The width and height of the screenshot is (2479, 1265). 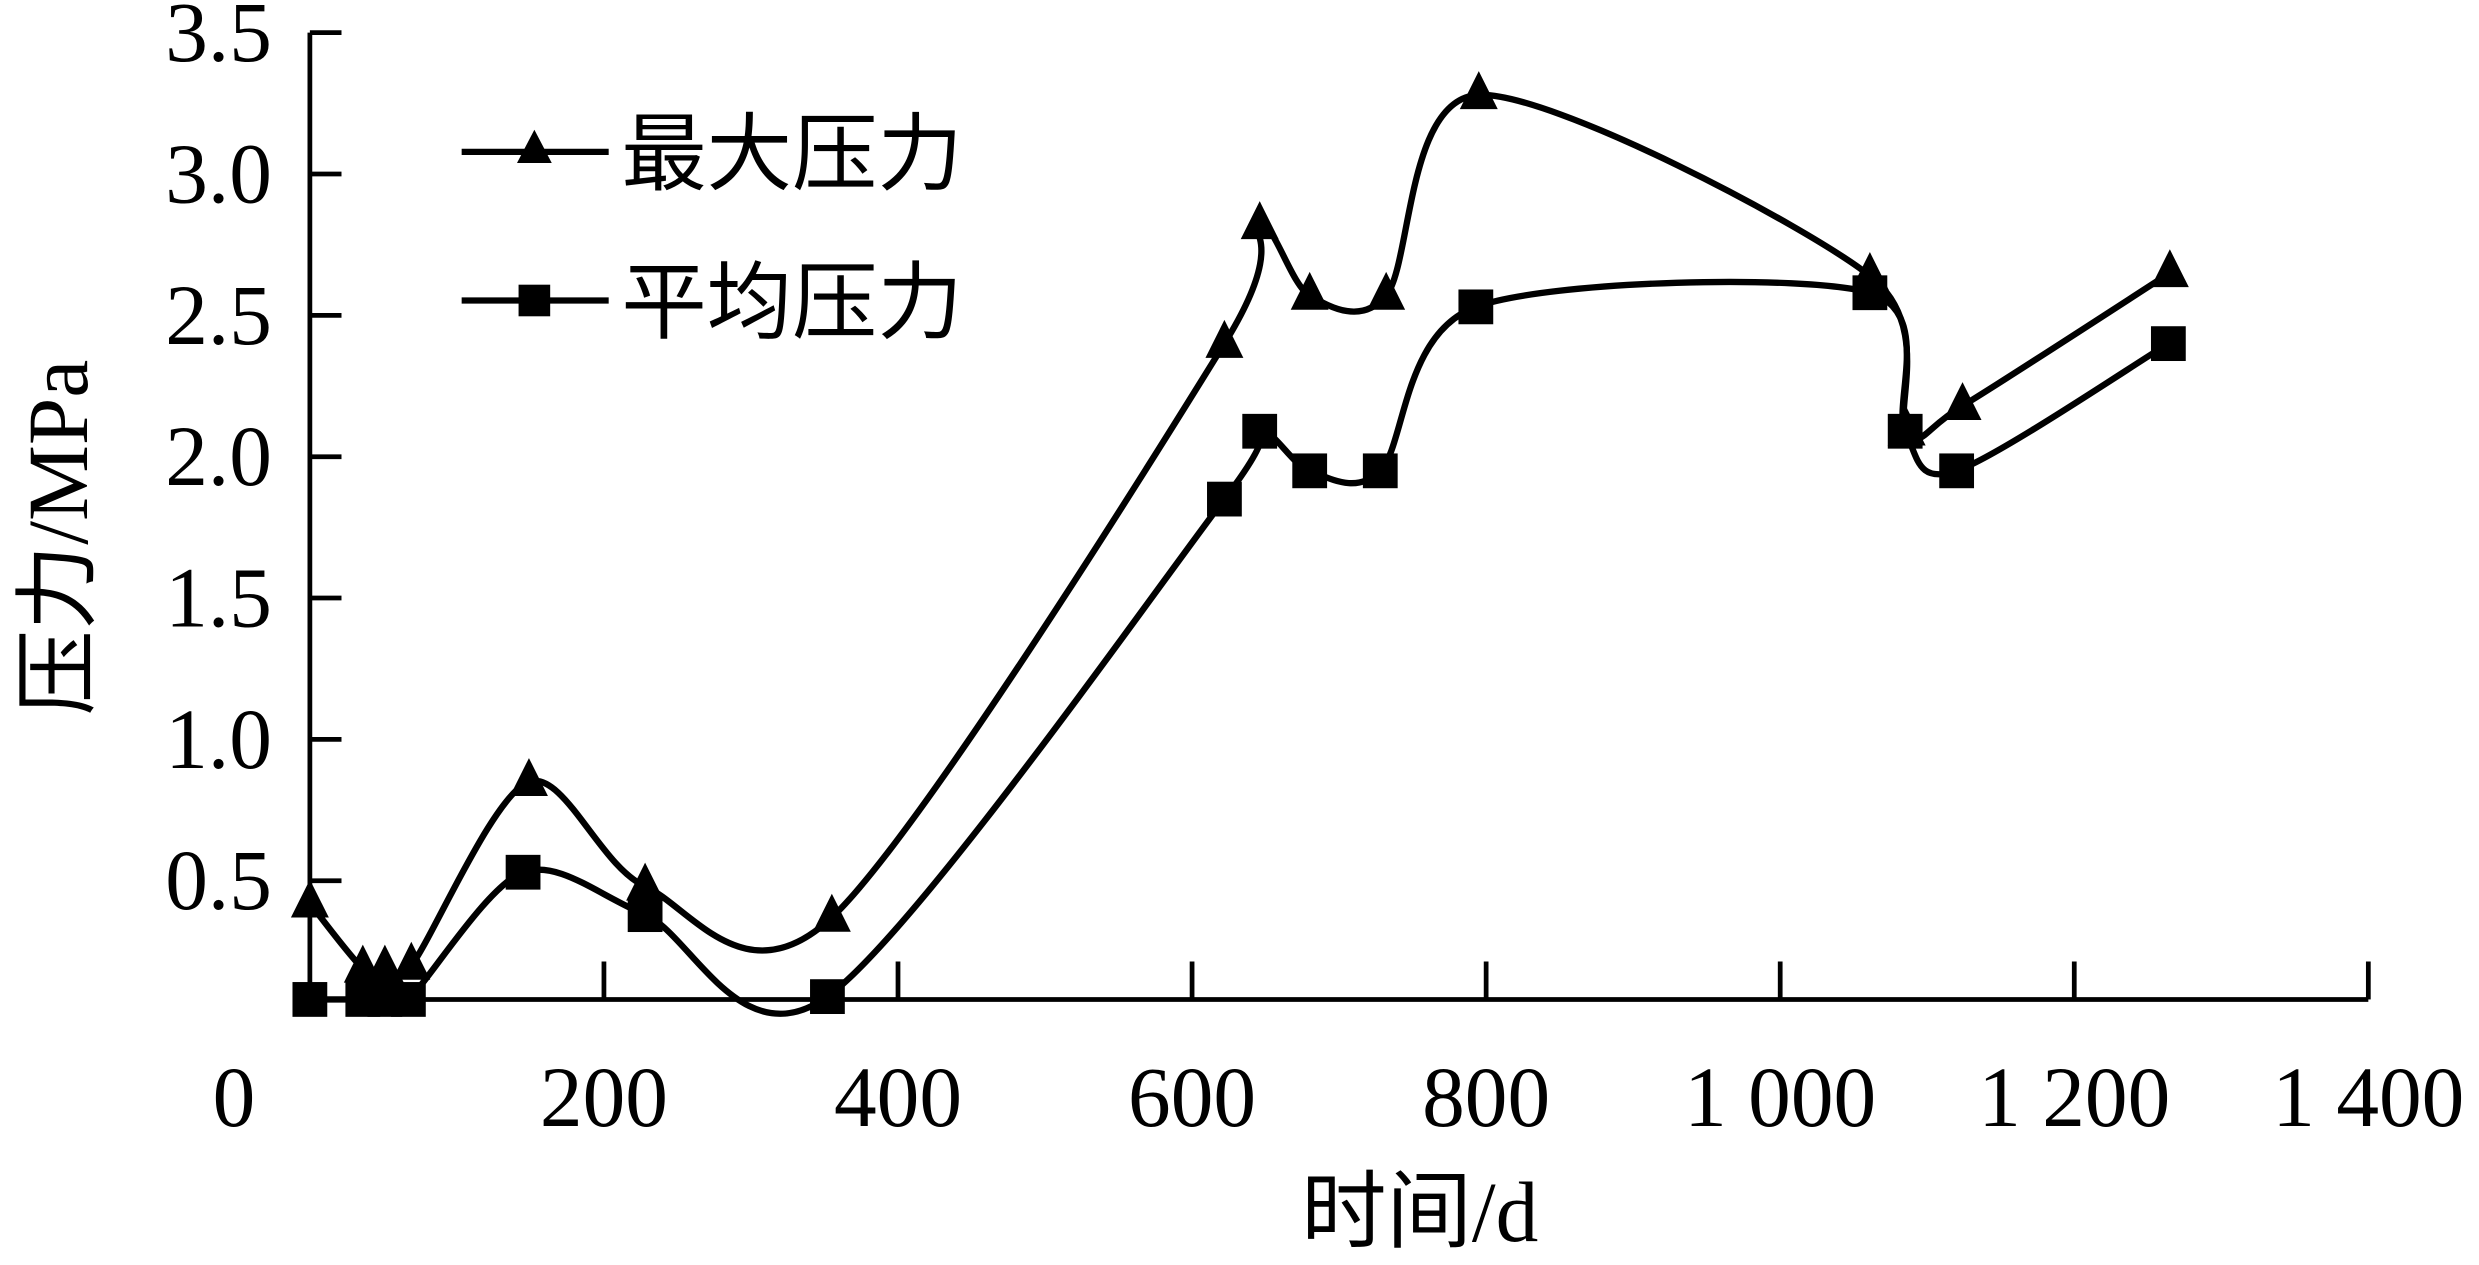 I want to click on legend: 最大压力 平均压力, so click(x=712, y=229).